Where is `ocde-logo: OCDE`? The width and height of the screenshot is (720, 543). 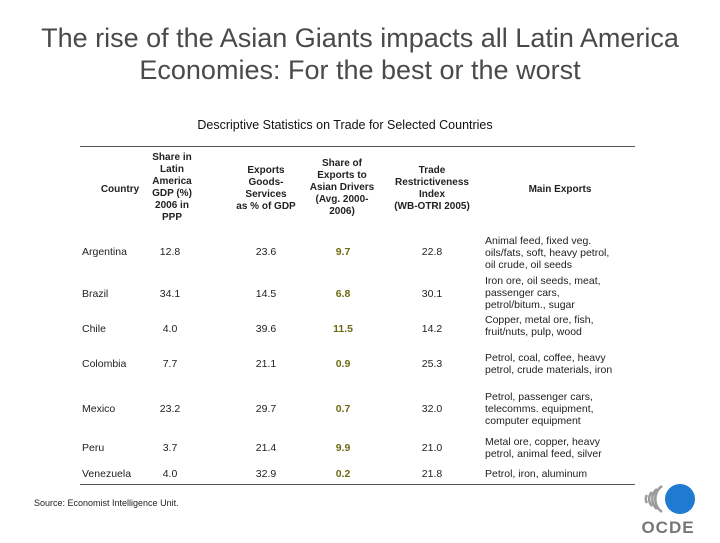 ocde-logo: OCDE is located at coordinates (668, 509).